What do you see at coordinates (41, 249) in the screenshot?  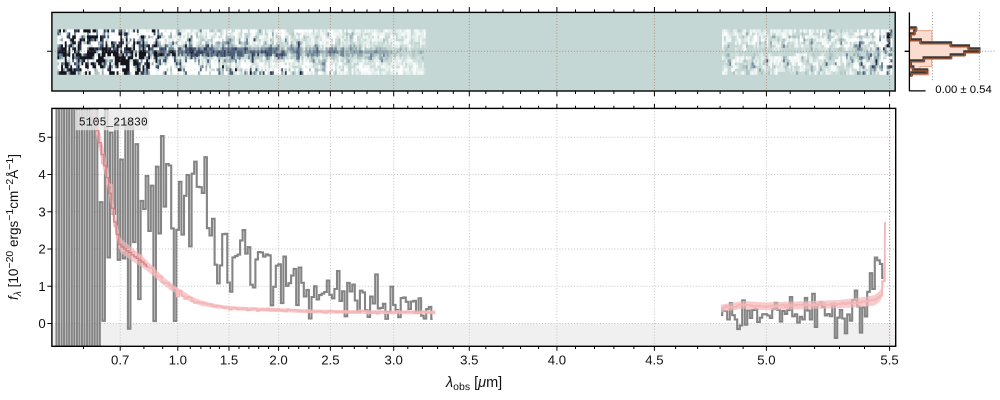 I see `svg-text: 2` at bounding box center [41, 249].